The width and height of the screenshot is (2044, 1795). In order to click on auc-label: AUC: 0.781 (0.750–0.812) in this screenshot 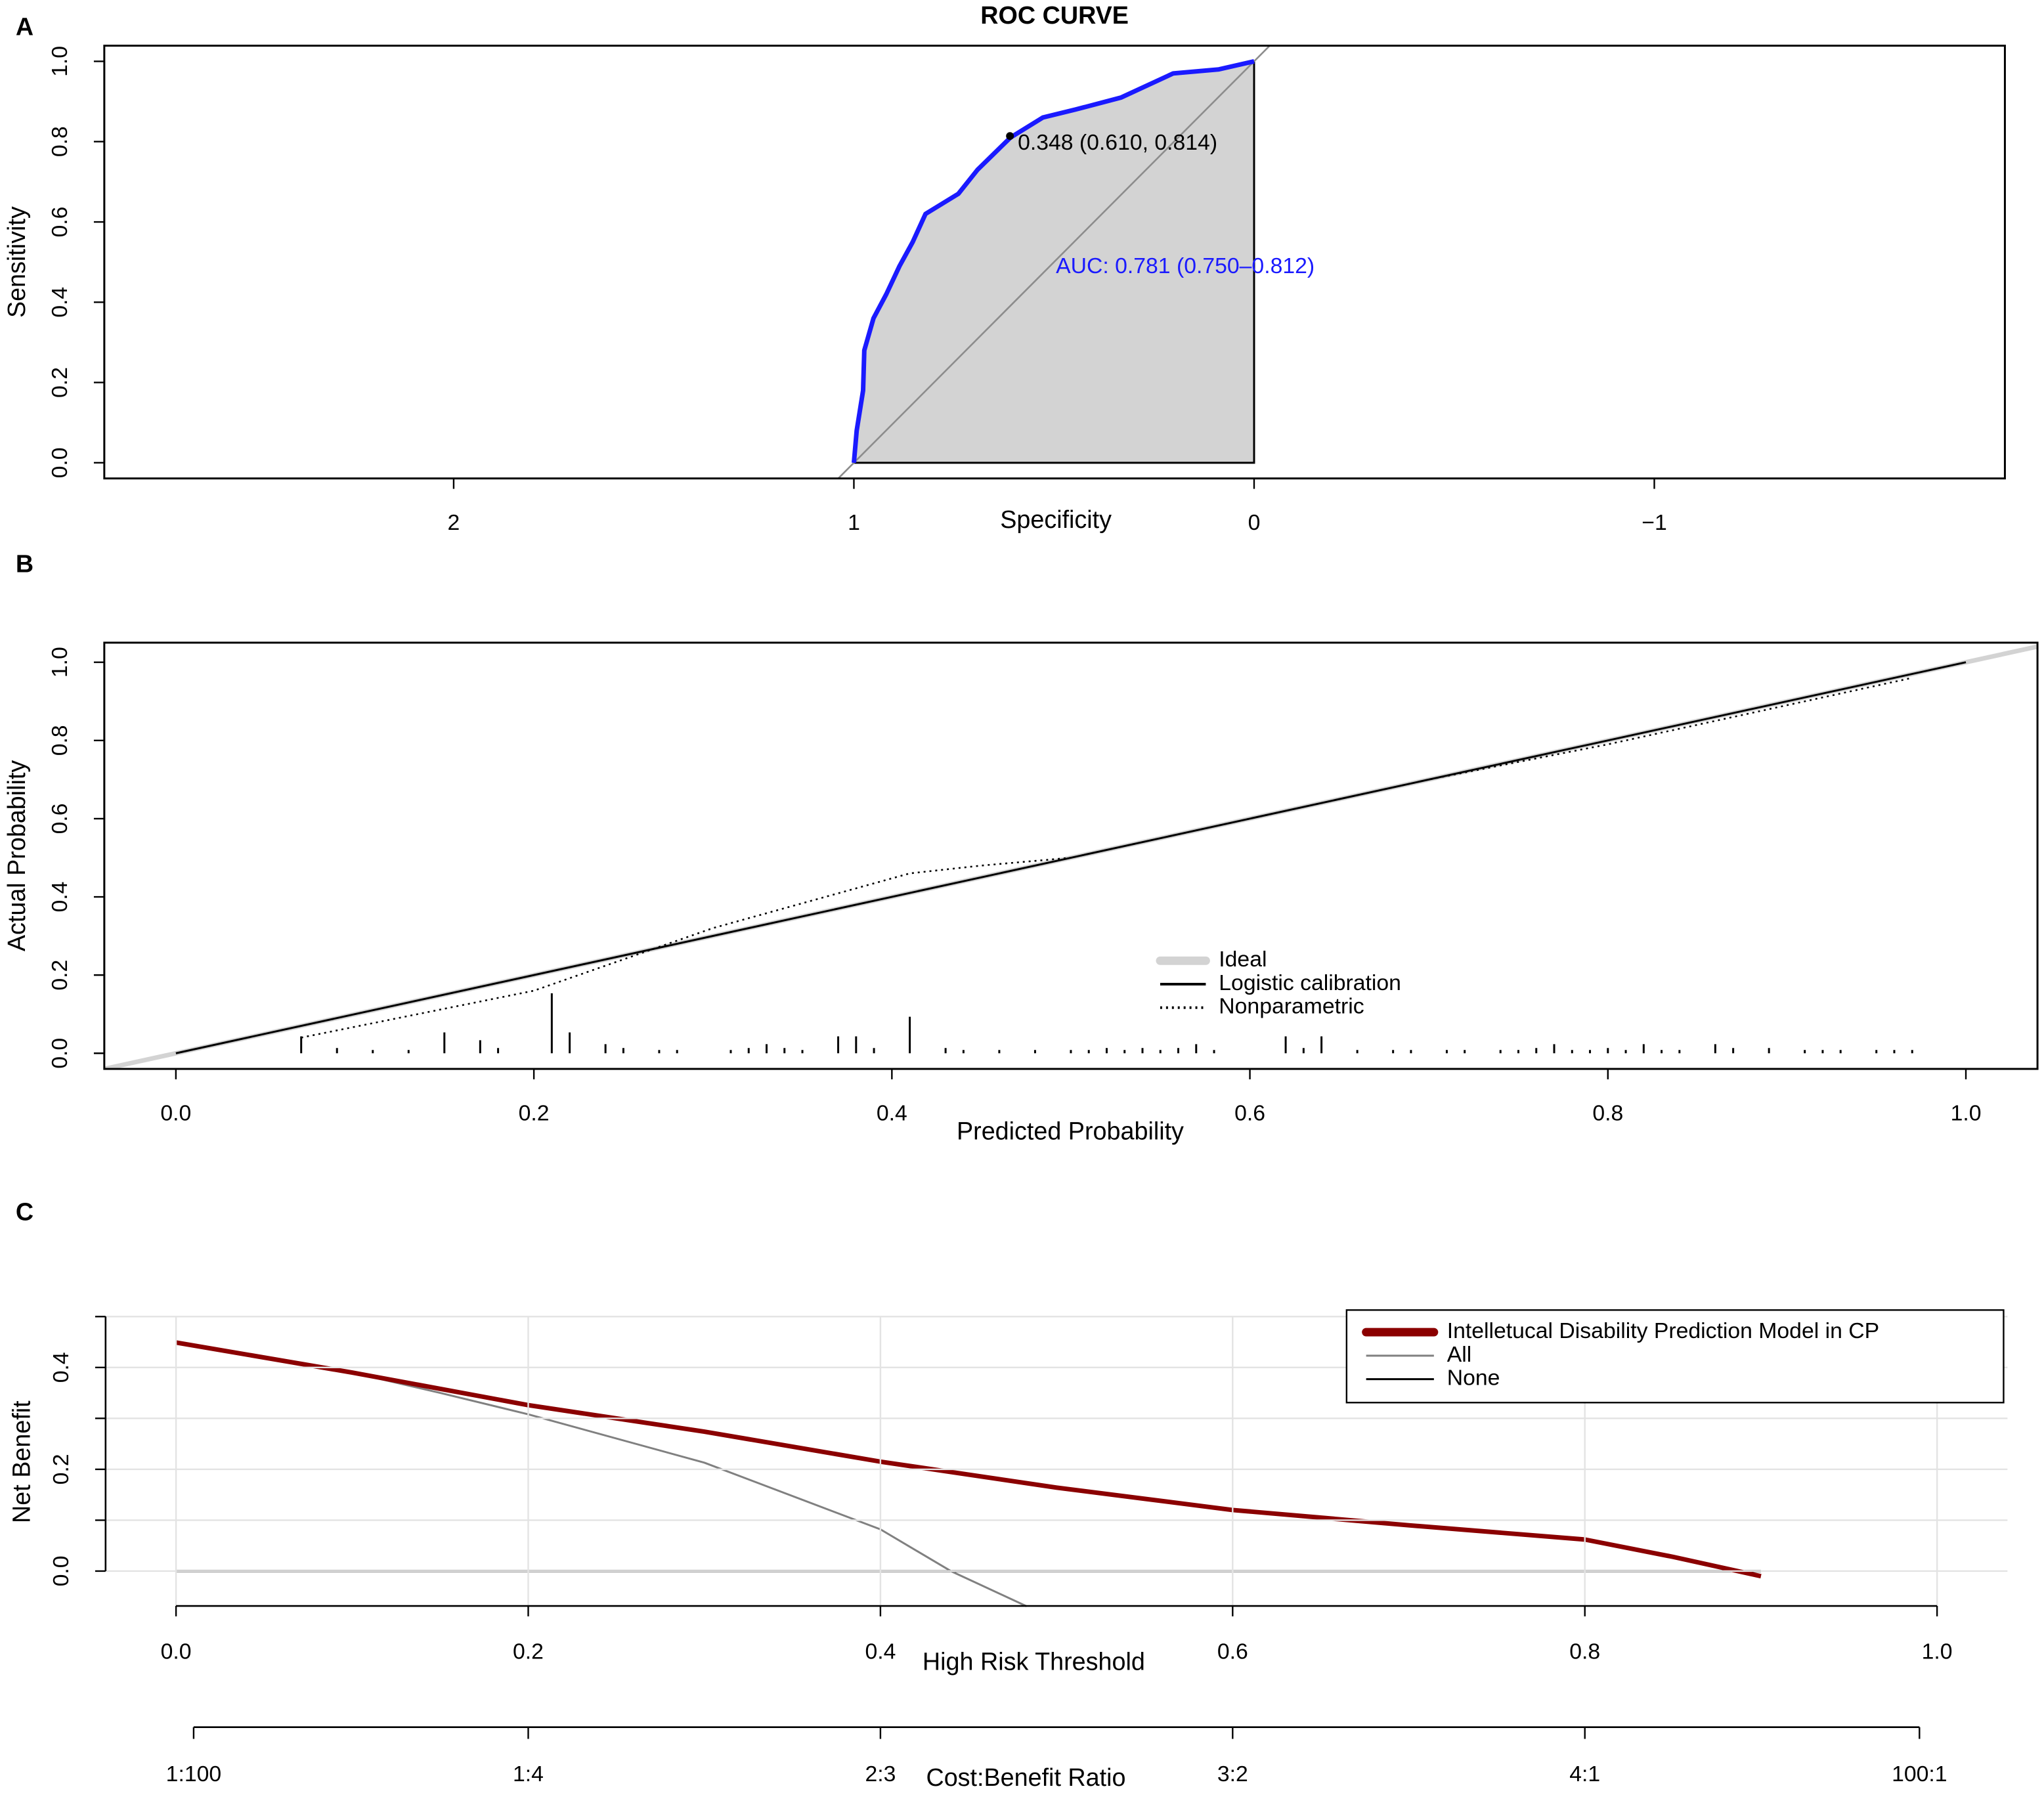, I will do `click(1185, 265)`.